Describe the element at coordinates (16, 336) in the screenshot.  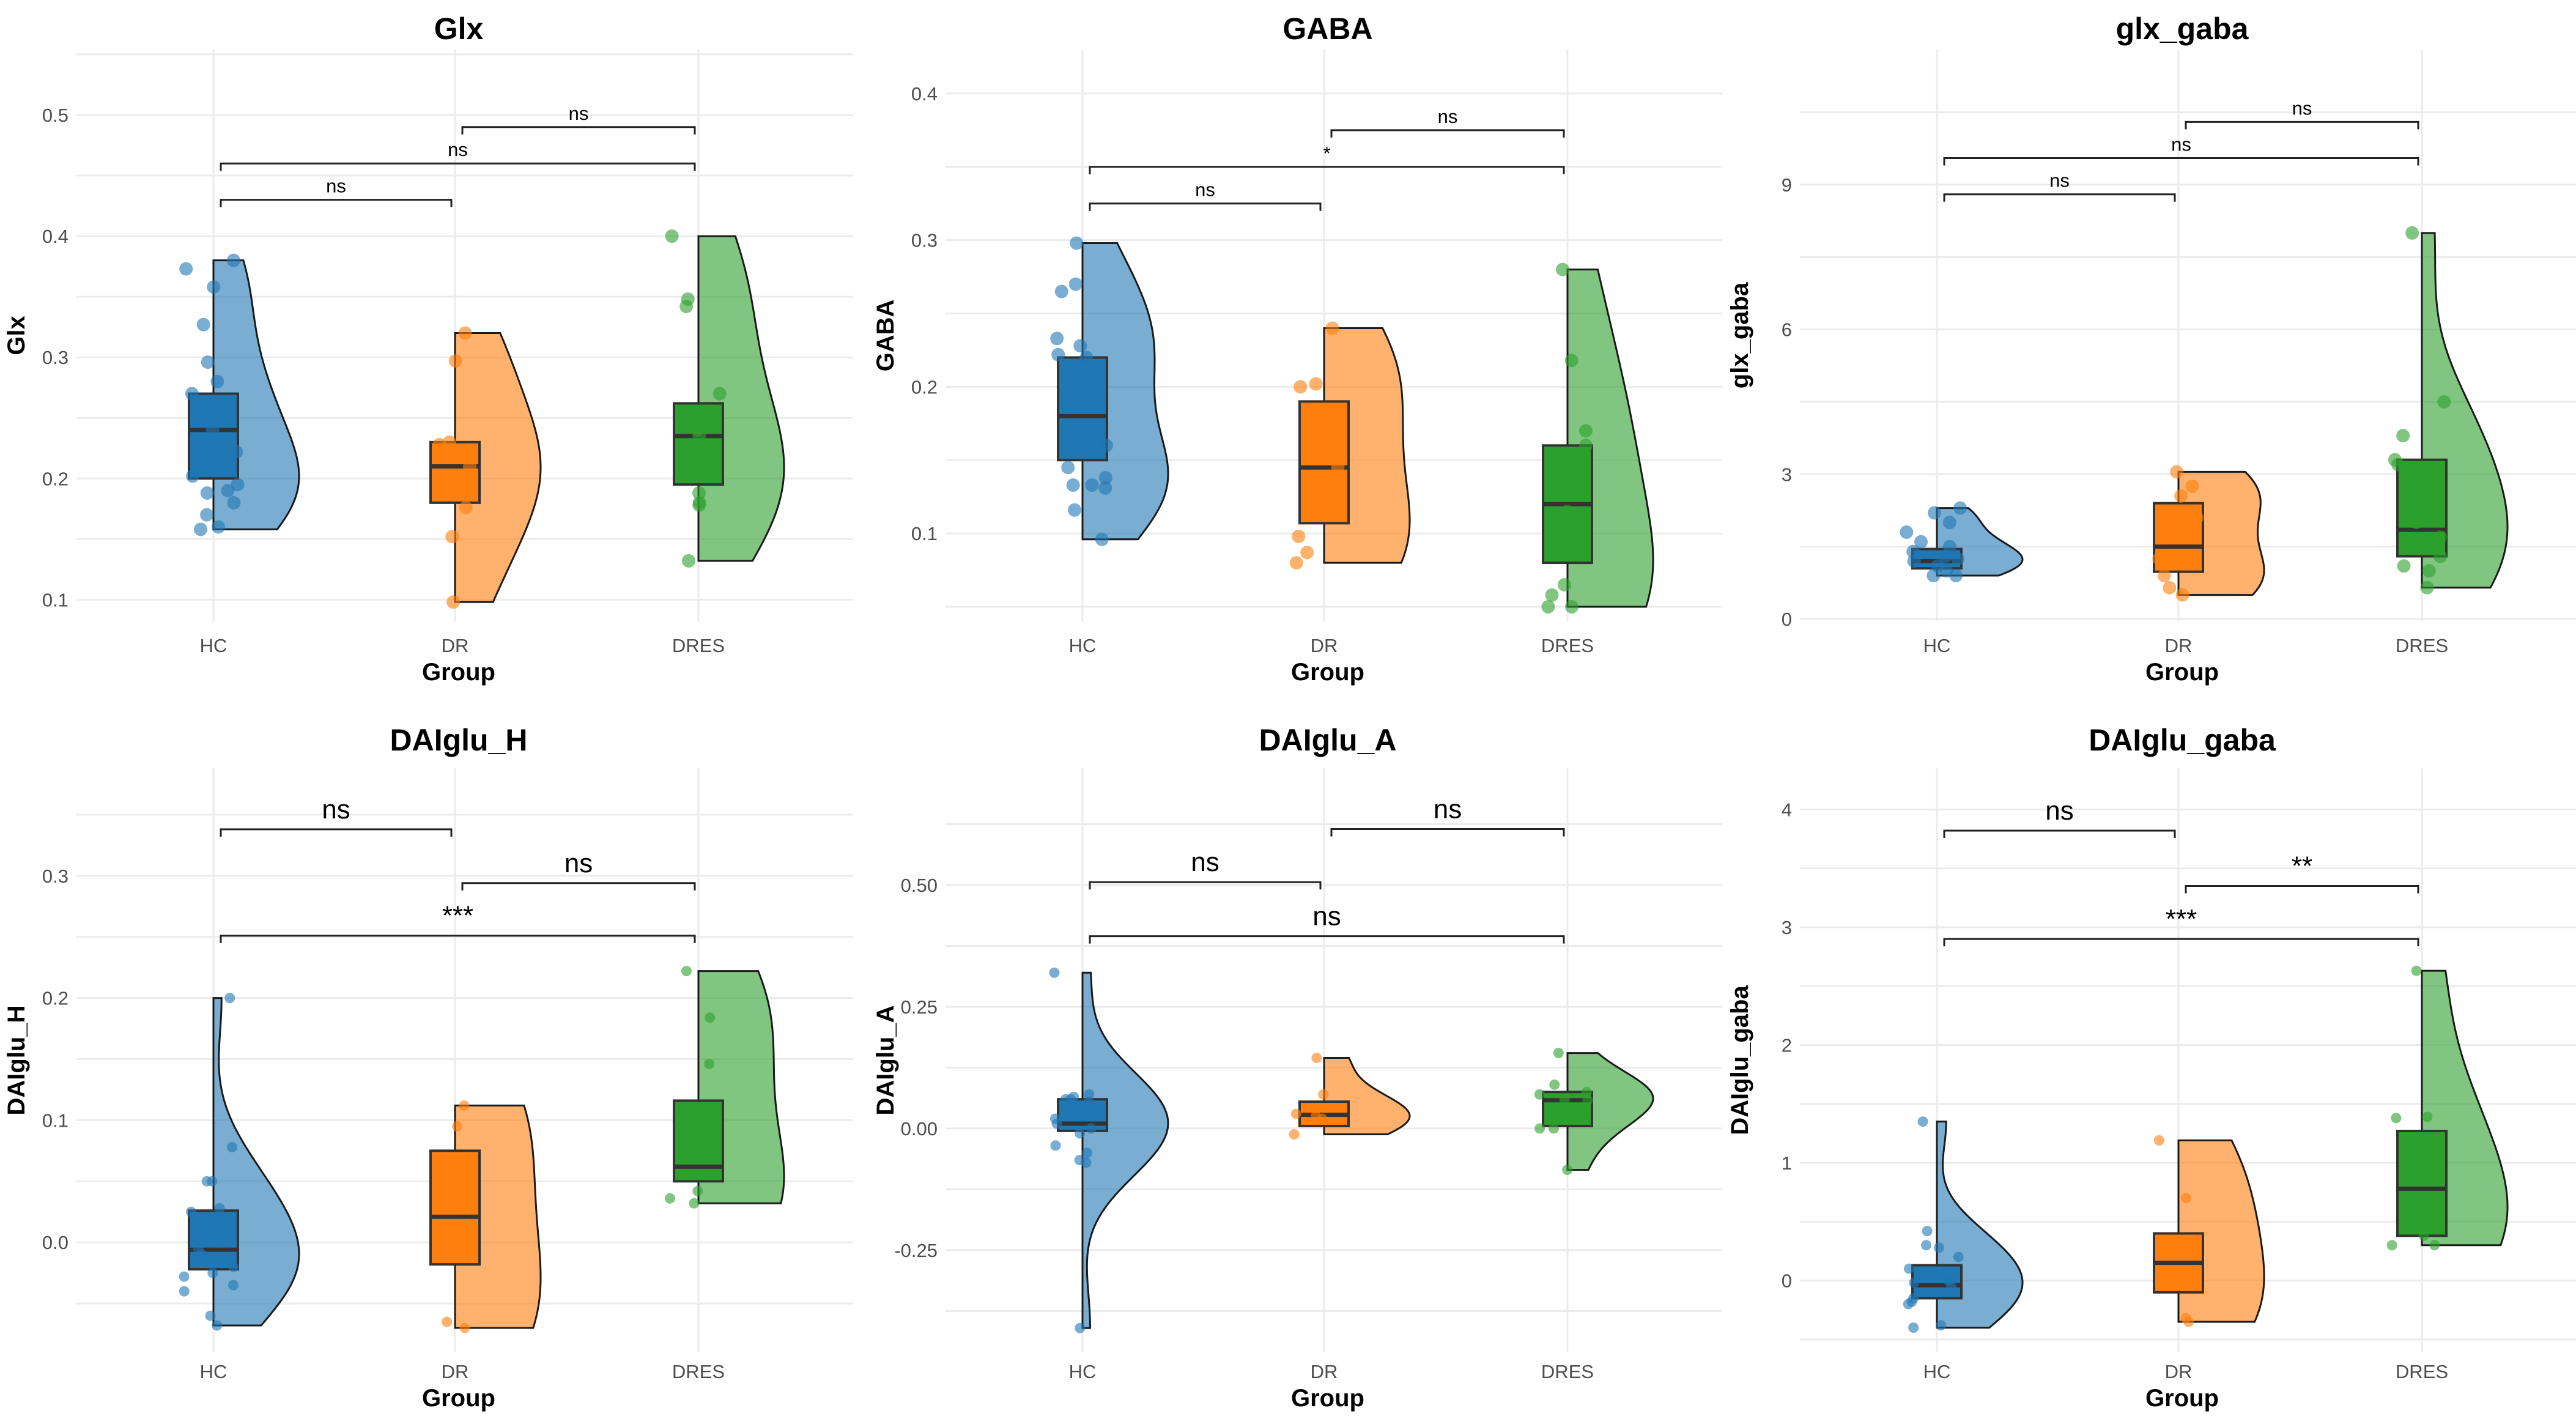
I see `y-axis-title: Glx` at that location.